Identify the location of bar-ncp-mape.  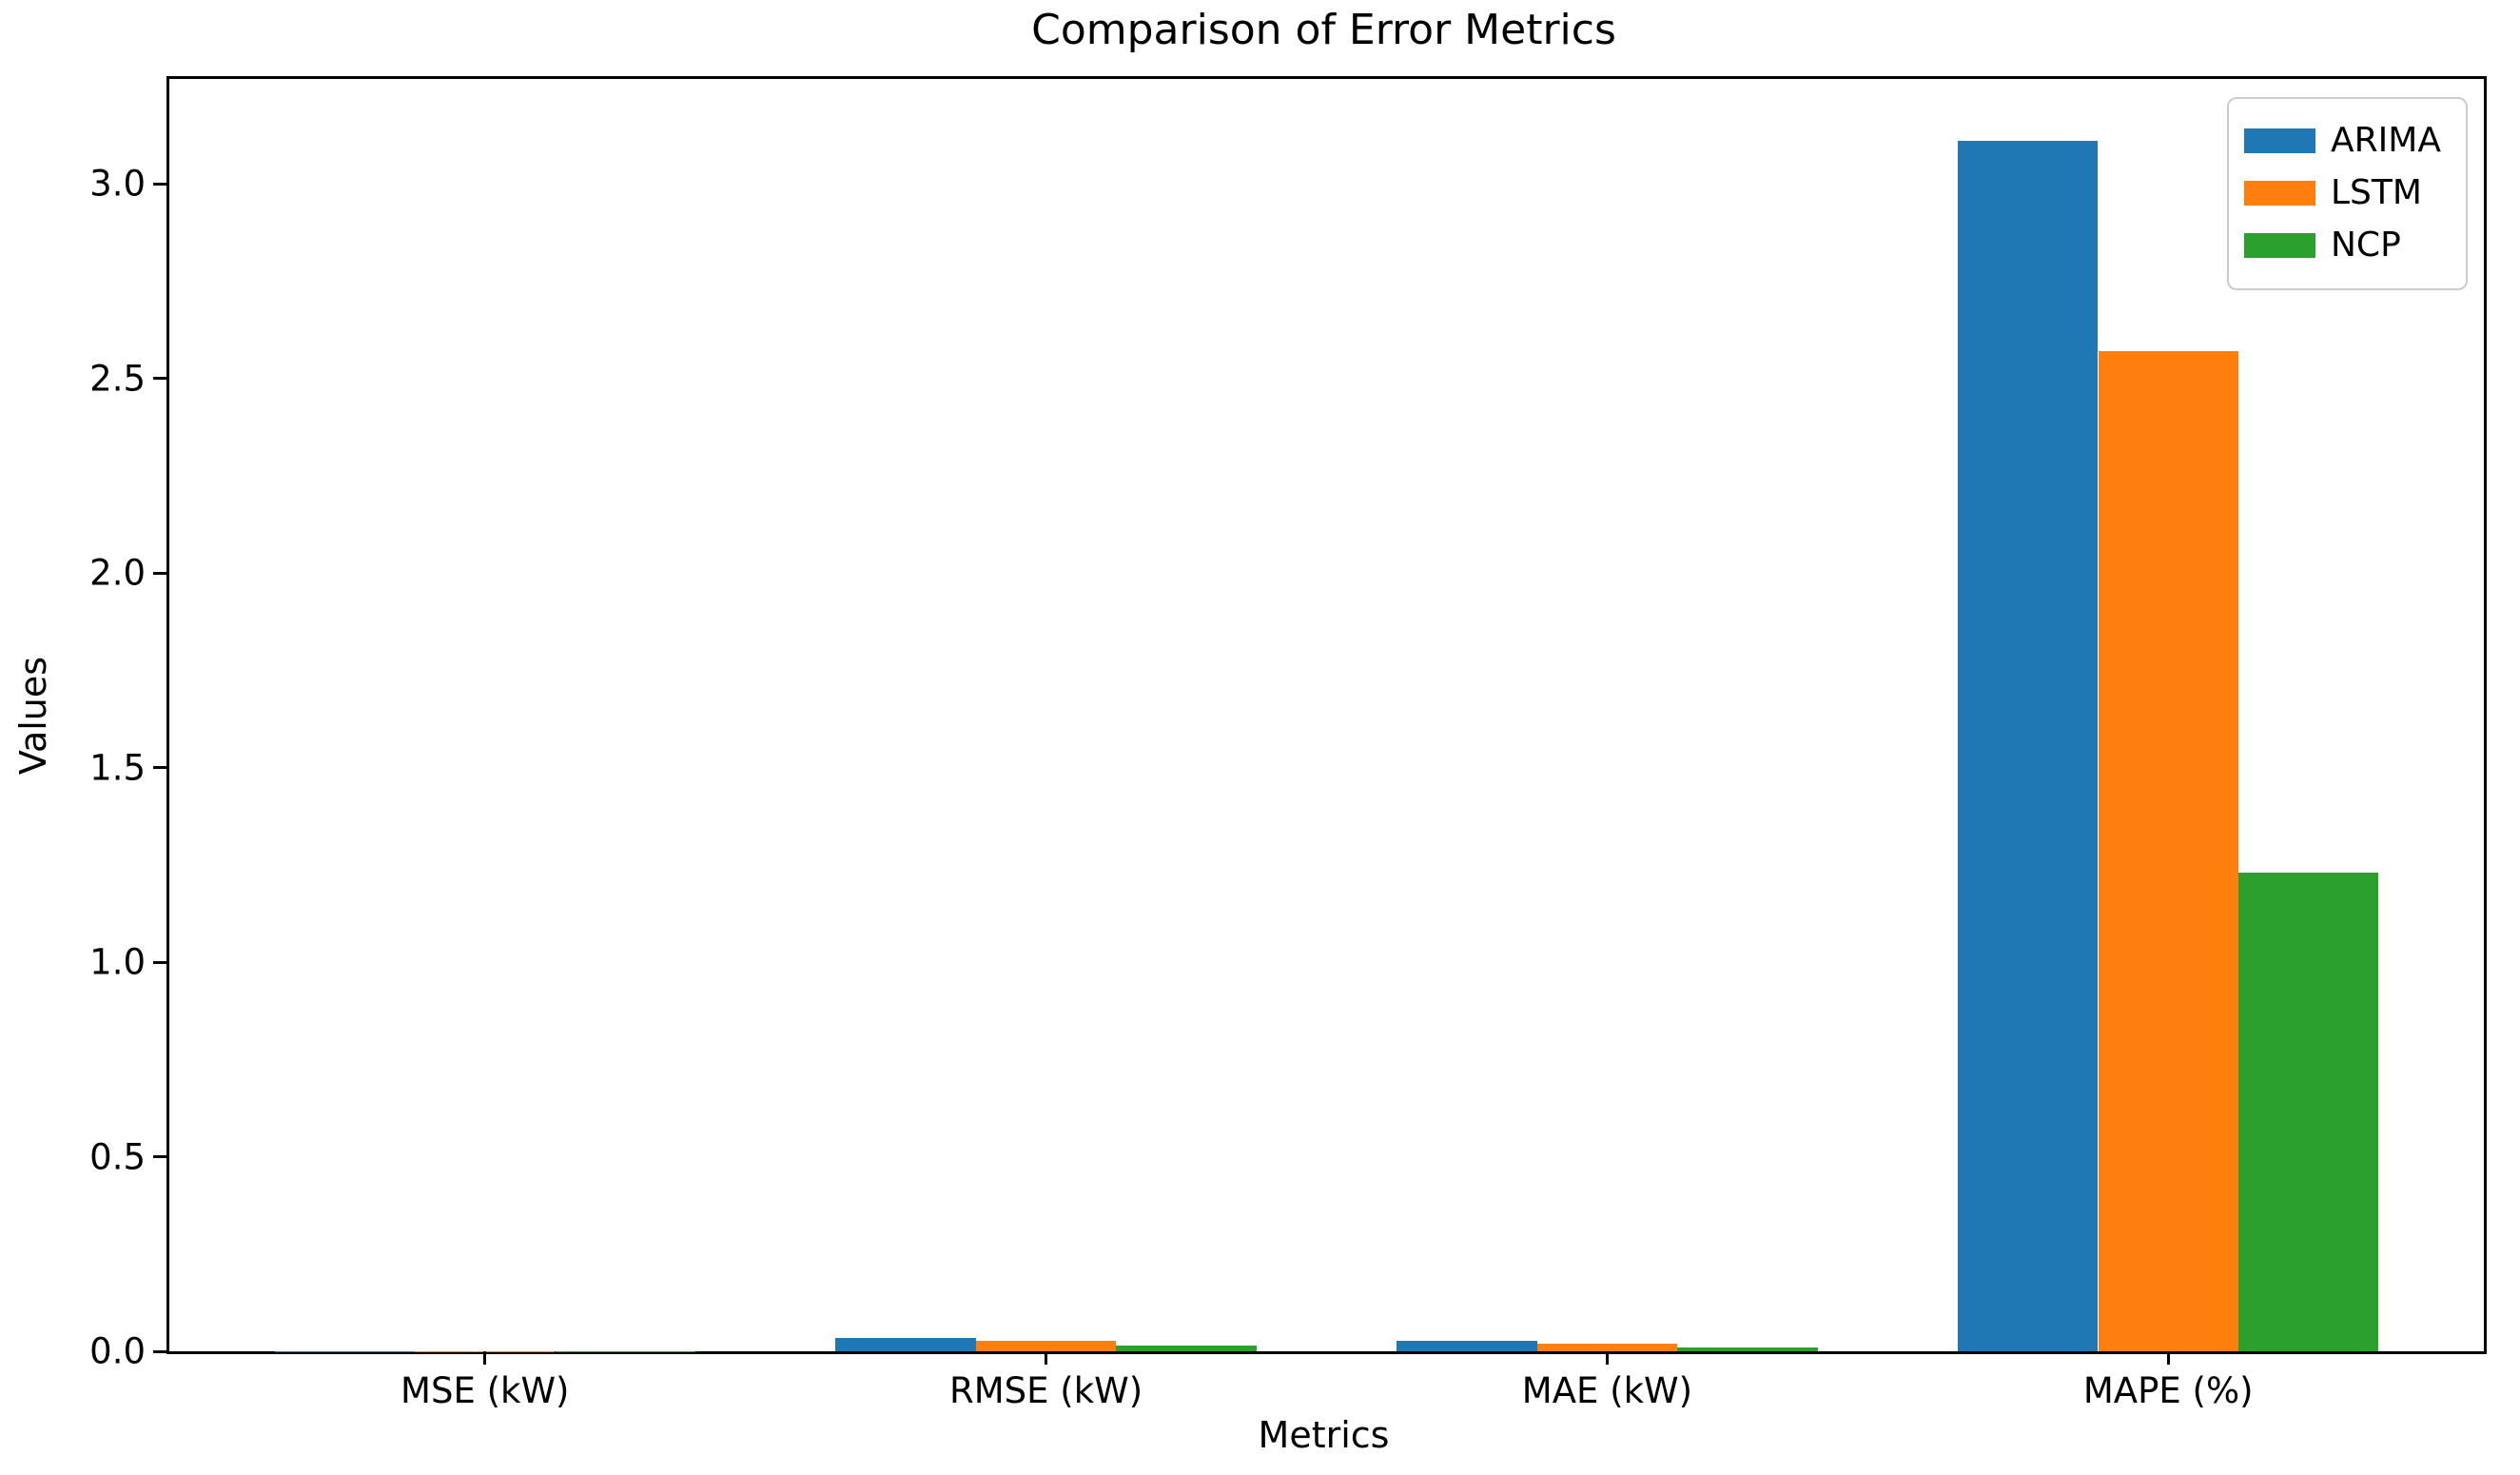
(2308, 1112).